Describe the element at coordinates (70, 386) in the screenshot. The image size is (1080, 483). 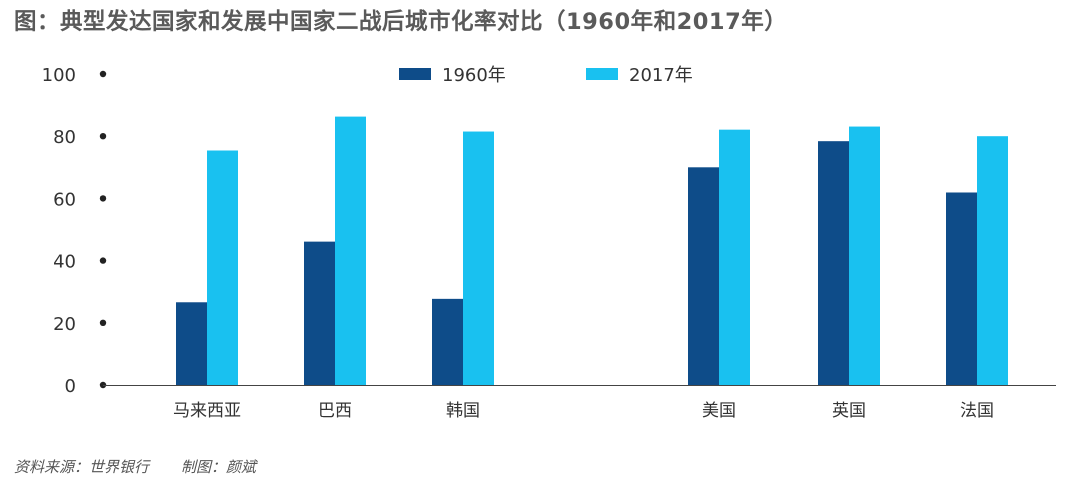
I see `y-tick-label: 0` at that location.